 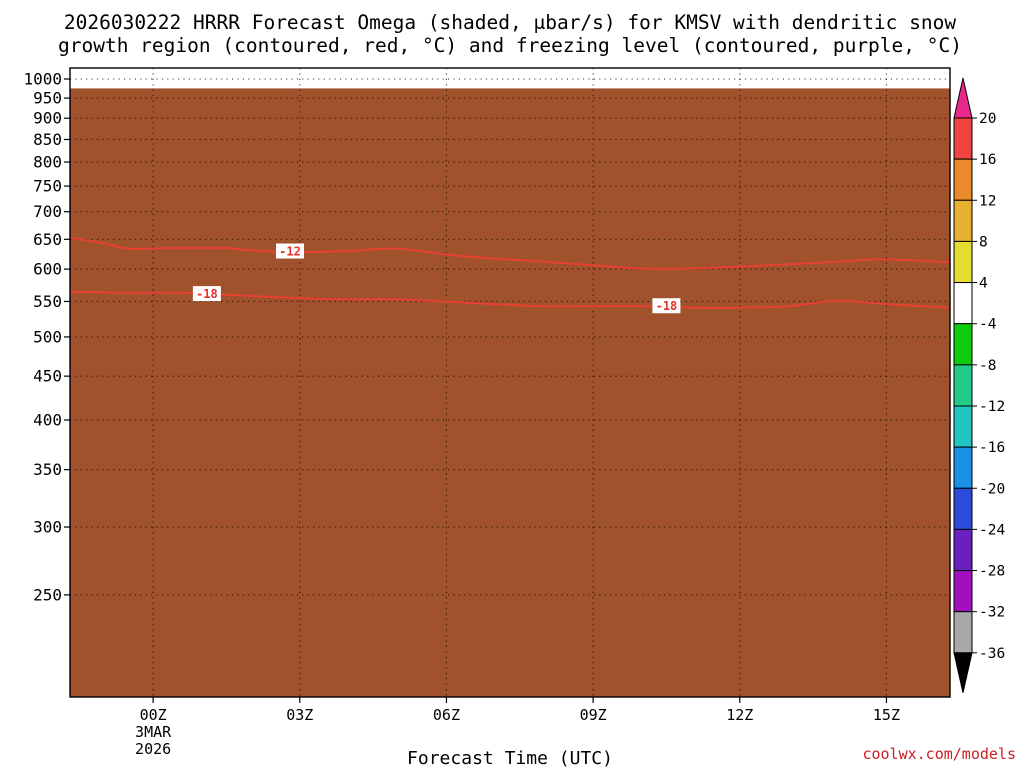 I want to click on colorbar-label: -20, so click(x=992, y=489).